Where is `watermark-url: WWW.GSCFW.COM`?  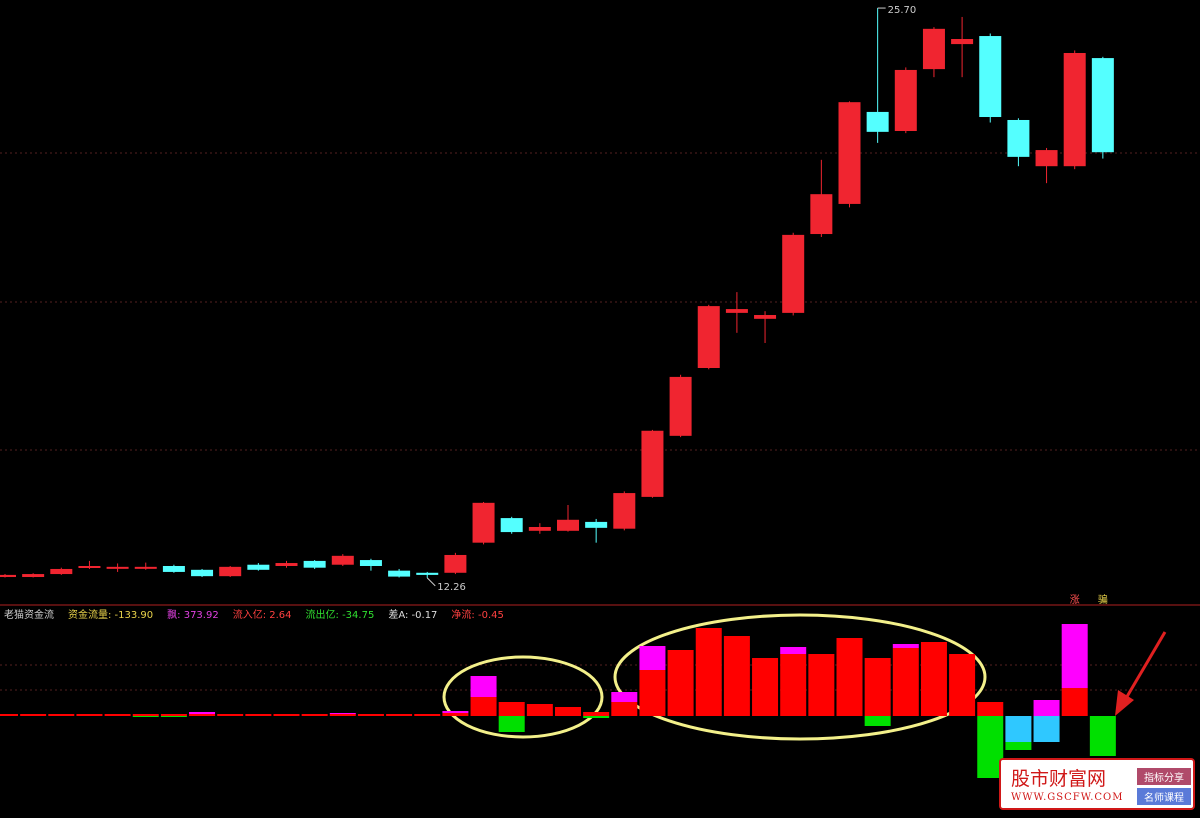
watermark-url: WWW.GSCFW.COM is located at coordinates (1067, 797).